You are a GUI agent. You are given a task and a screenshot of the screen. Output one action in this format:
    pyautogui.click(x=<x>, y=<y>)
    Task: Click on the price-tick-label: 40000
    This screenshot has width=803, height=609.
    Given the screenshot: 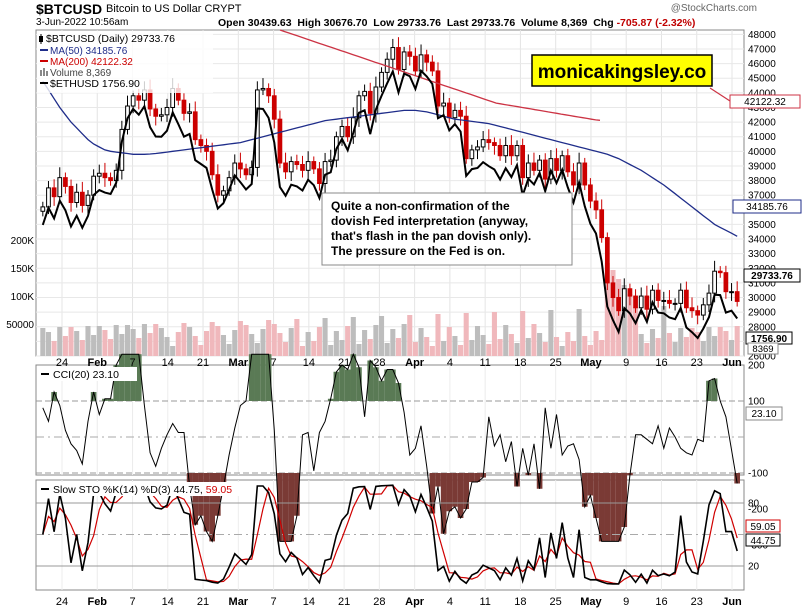 What is the action you would take?
    pyautogui.click(x=762, y=152)
    